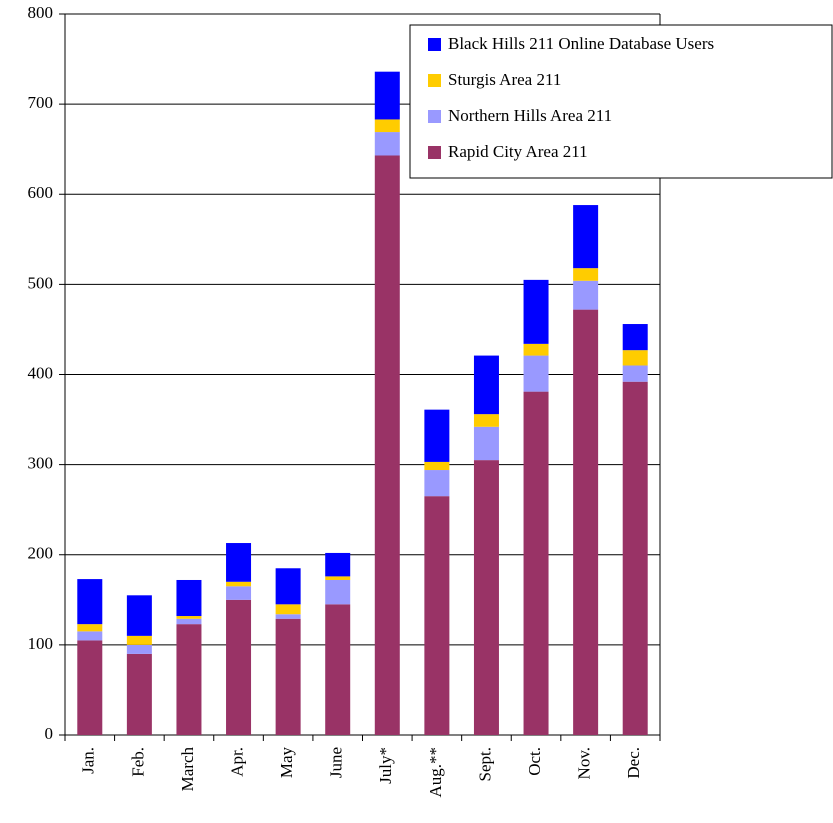 Image resolution: width=833 pixels, height=823 pixels. What do you see at coordinates (530, 115) in the screenshot?
I see `legend-label: Northern Hills Area 211` at bounding box center [530, 115].